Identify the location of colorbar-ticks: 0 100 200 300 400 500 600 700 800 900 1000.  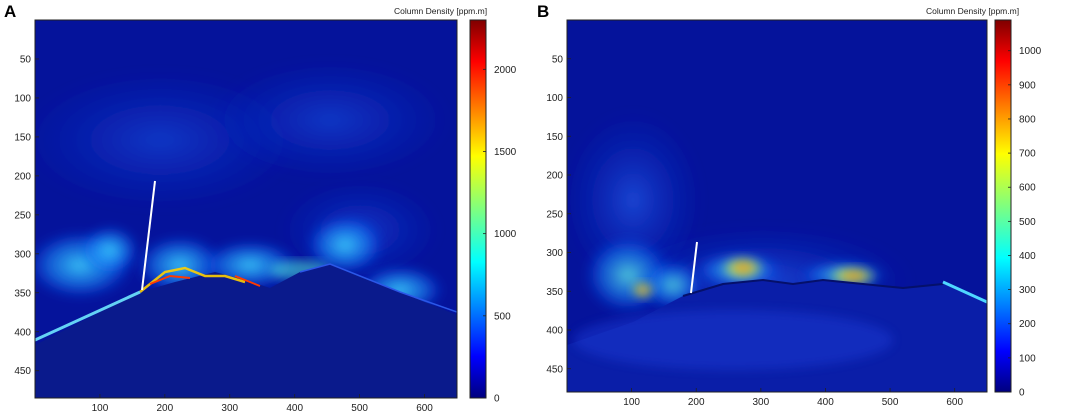
(1025, 222).